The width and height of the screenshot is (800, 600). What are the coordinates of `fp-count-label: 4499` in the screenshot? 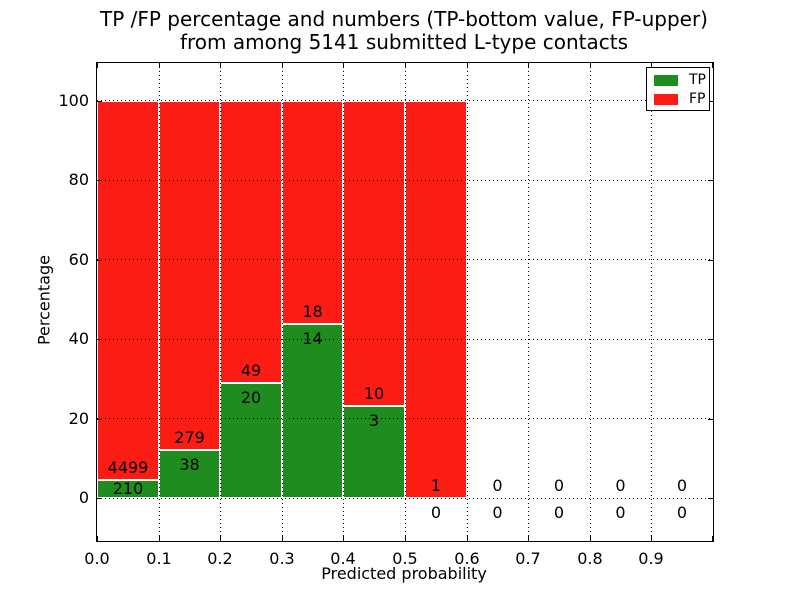 It's located at (128, 468).